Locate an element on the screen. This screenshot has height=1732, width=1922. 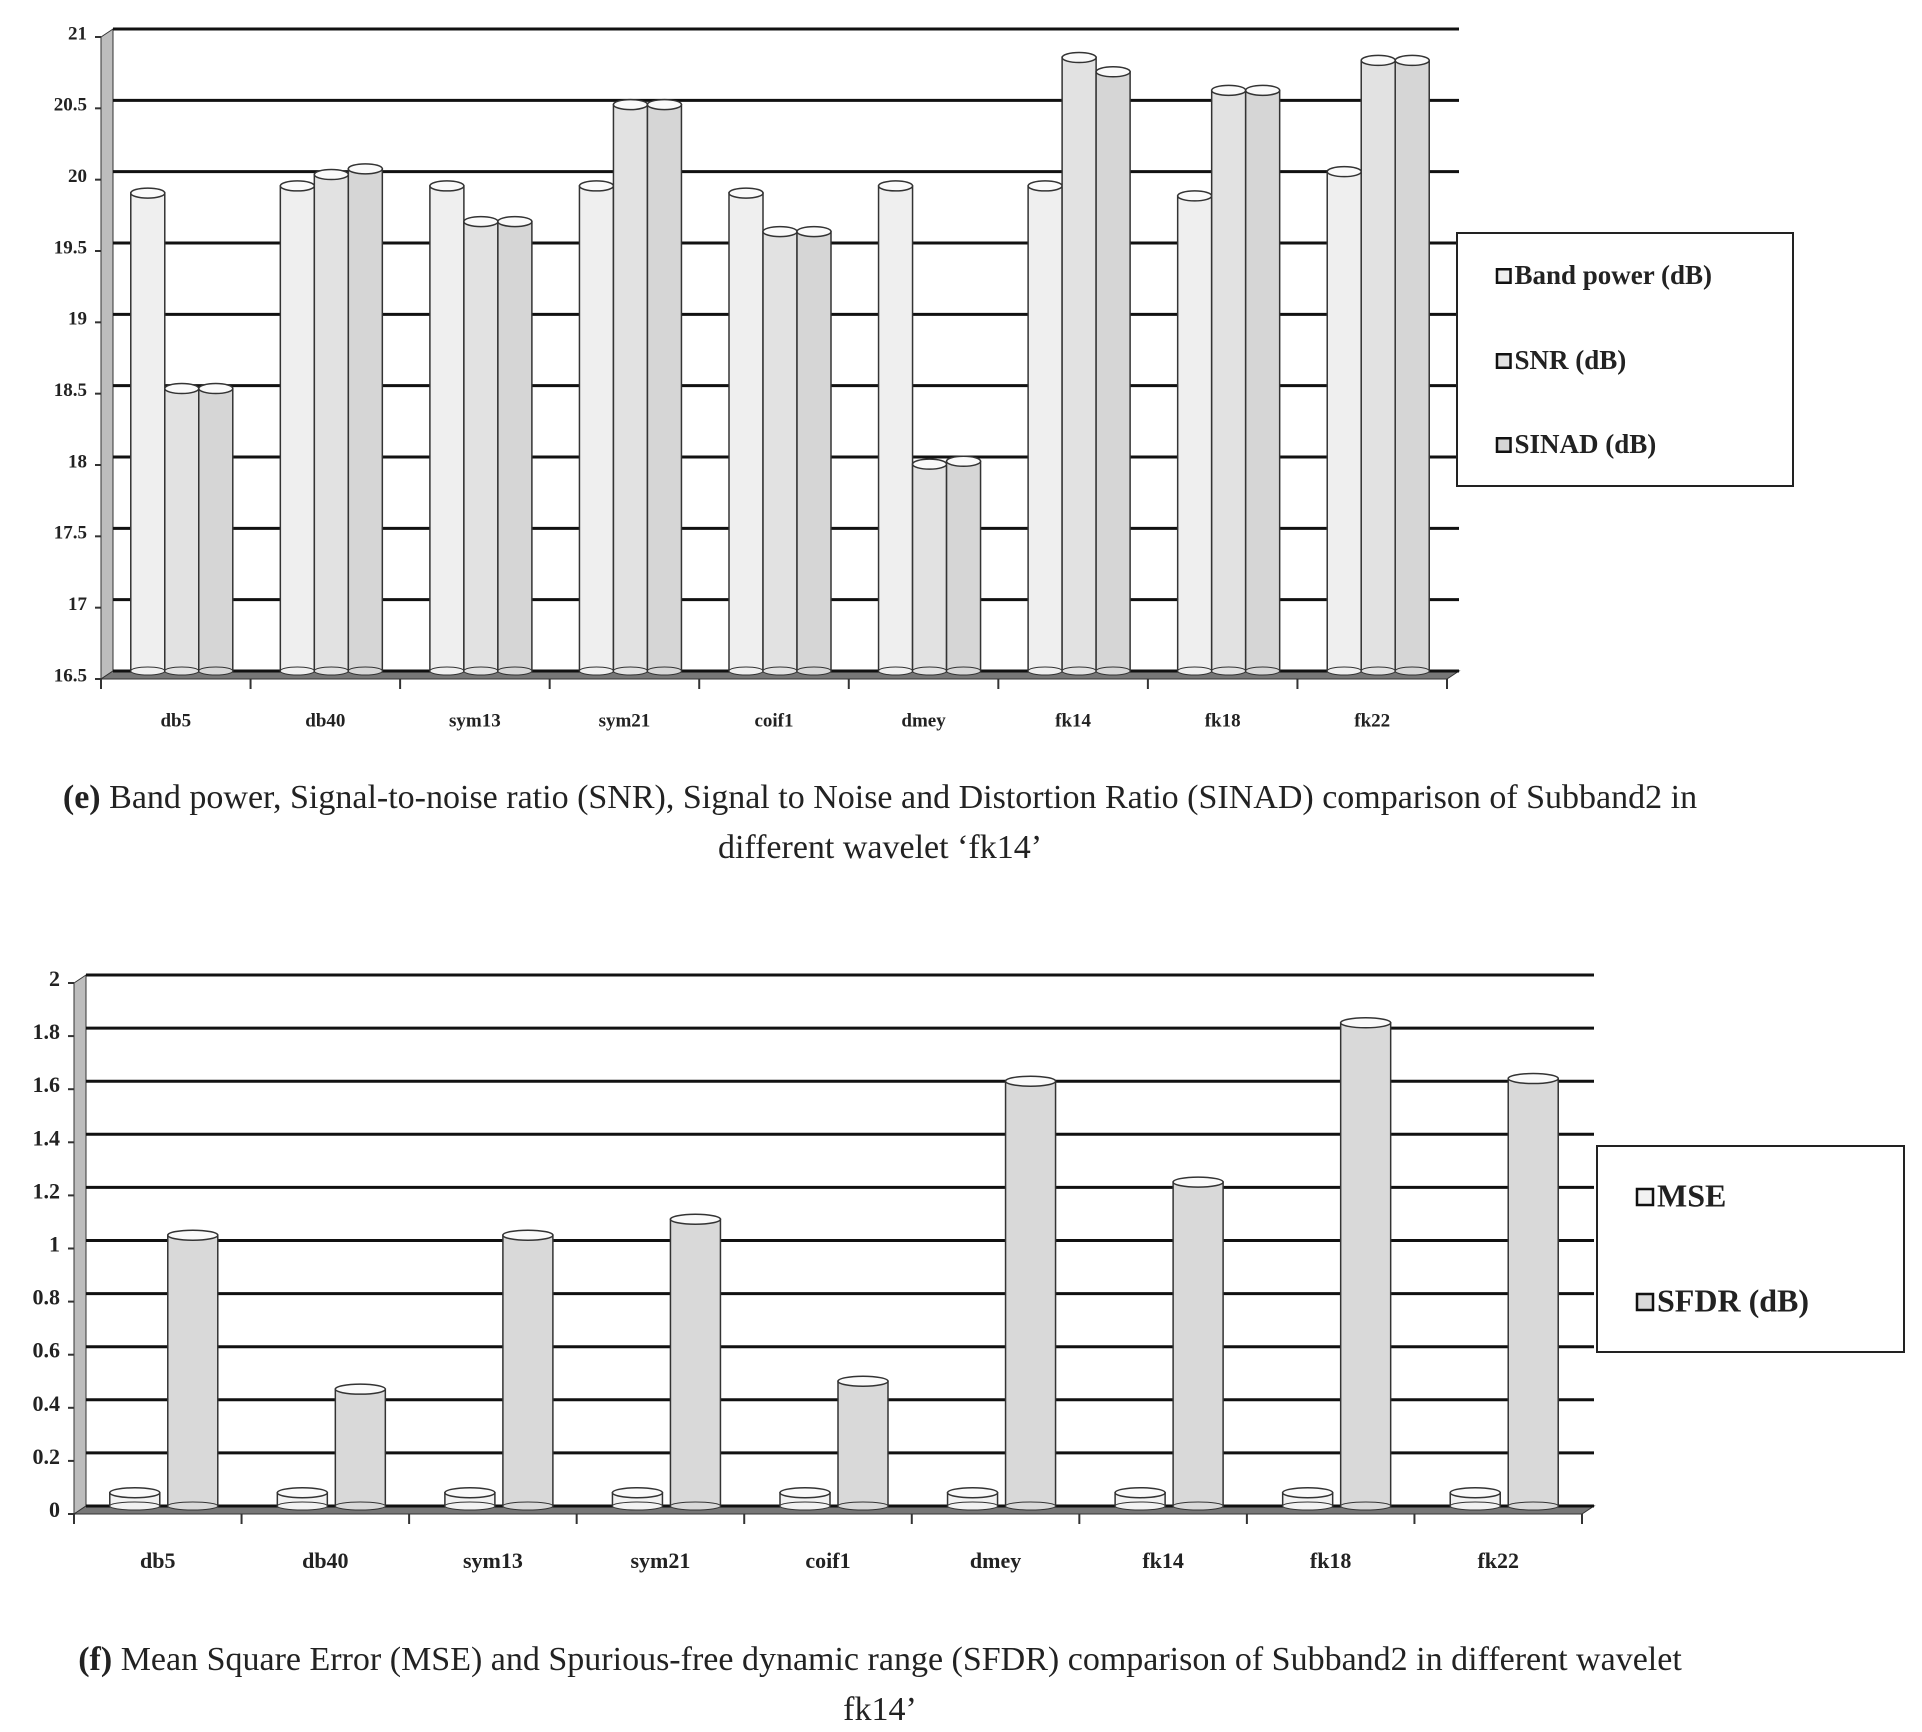
x-tick-label: db5 is located at coordinates (175, 720).